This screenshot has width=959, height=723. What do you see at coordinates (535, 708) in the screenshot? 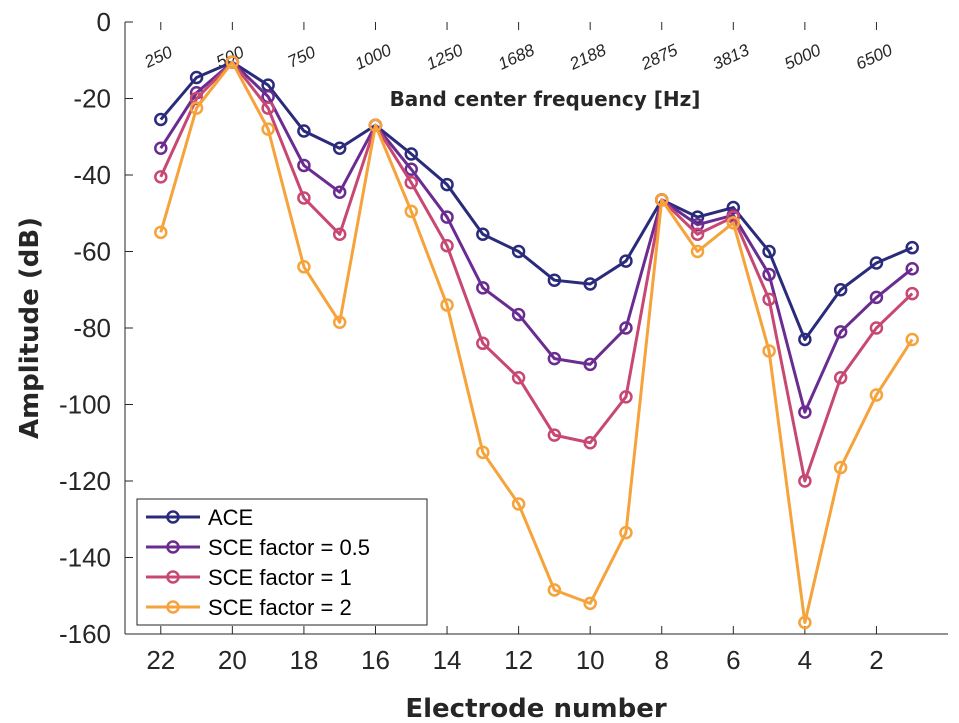
I see `x-axis-title: Electrode number` at bounding box center [535, 708].